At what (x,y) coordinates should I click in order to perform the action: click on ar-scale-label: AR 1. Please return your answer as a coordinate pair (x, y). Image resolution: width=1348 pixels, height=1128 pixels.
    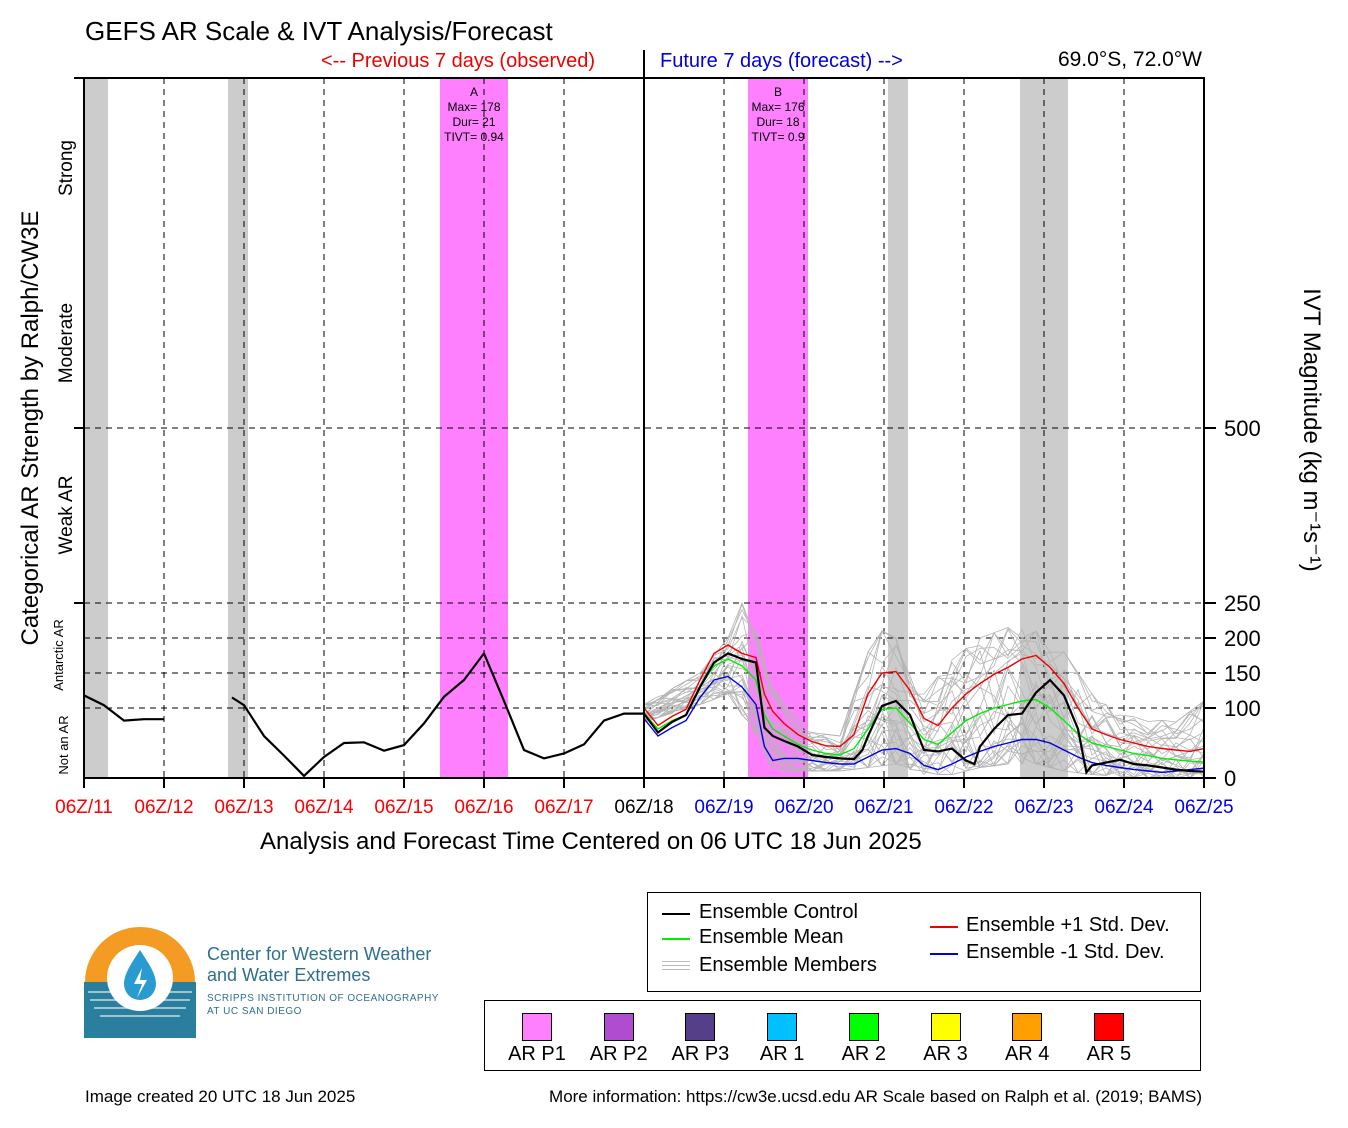
    Looking at the image, I should click on (782, 1054).